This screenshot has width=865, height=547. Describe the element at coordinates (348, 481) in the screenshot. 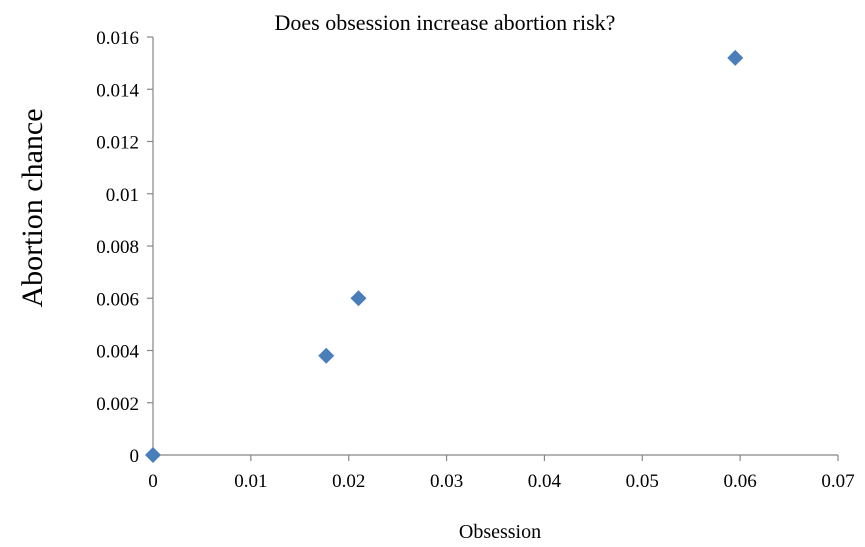

I see `x-tick-label: 0.02` at that location.